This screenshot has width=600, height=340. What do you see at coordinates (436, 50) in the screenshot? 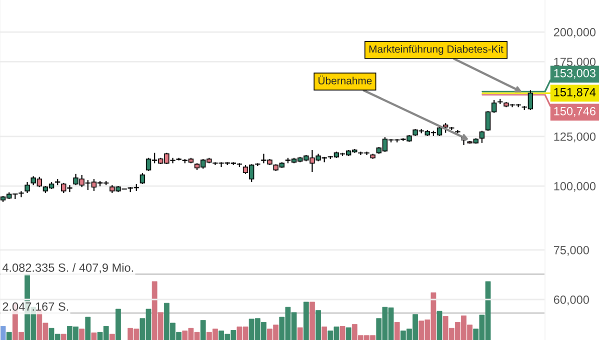
I see `annotation: Markteinführung Diabetes-Kit` at bounding box center [436, 50].